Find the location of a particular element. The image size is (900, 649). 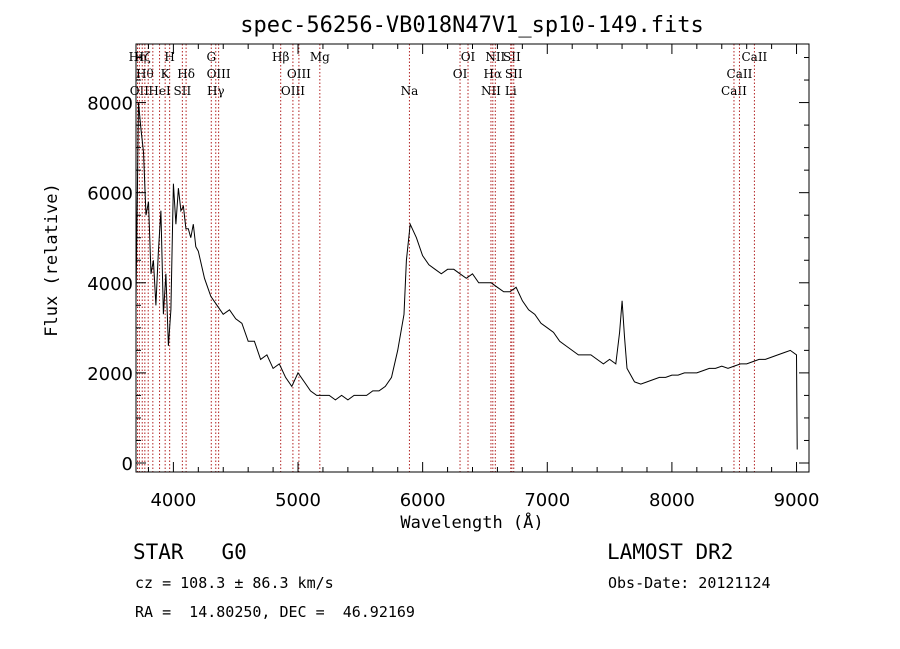

line-marker-label: Hα is located at coordinates (493, 74).